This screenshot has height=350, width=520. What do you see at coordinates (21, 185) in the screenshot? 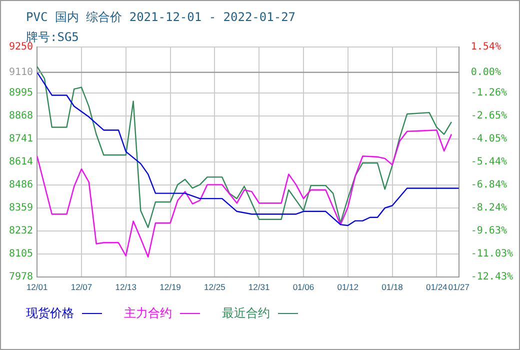
I see `y-tick-label: 8486` at bounding box center [21, 185].